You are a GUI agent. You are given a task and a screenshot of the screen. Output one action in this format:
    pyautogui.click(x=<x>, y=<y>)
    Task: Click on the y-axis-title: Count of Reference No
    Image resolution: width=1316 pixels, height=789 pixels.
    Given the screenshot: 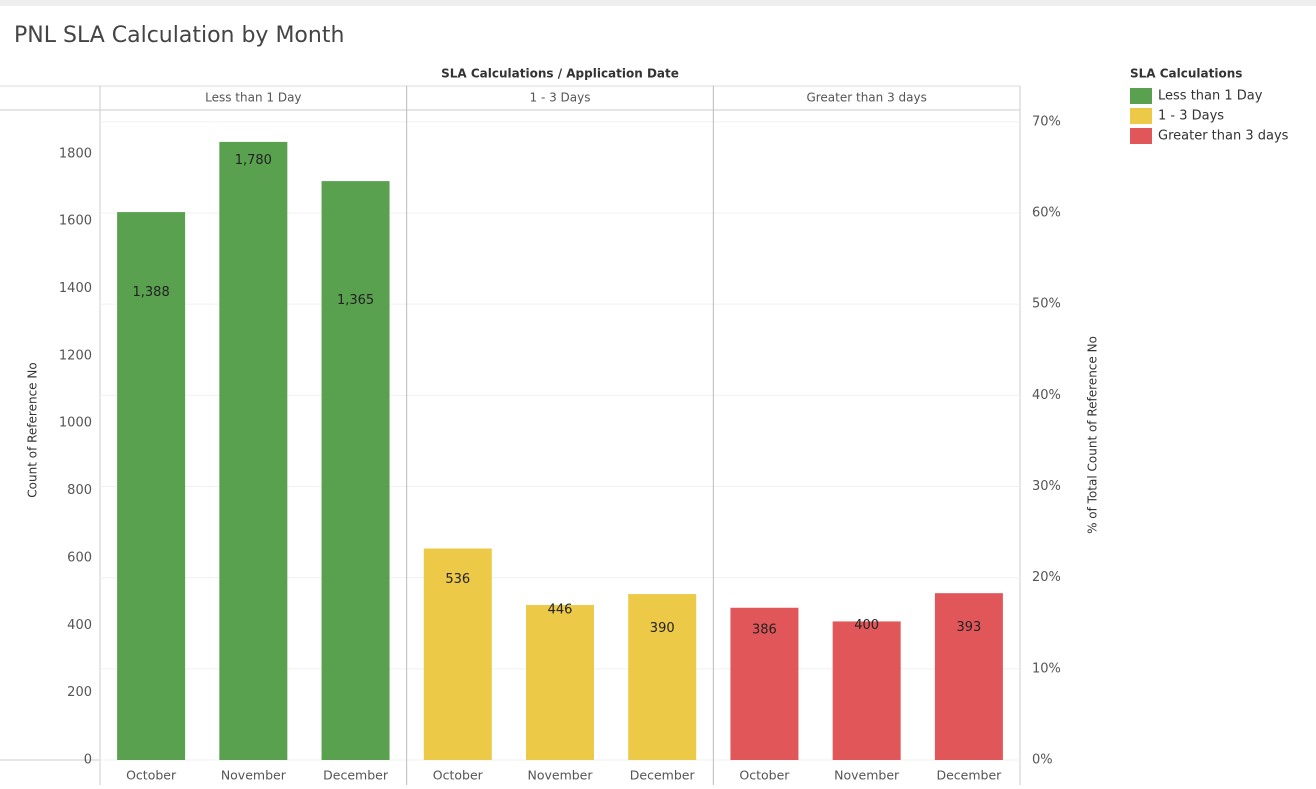 What is the action you would take?
    pyautogui.click(x=33, y=429)
    